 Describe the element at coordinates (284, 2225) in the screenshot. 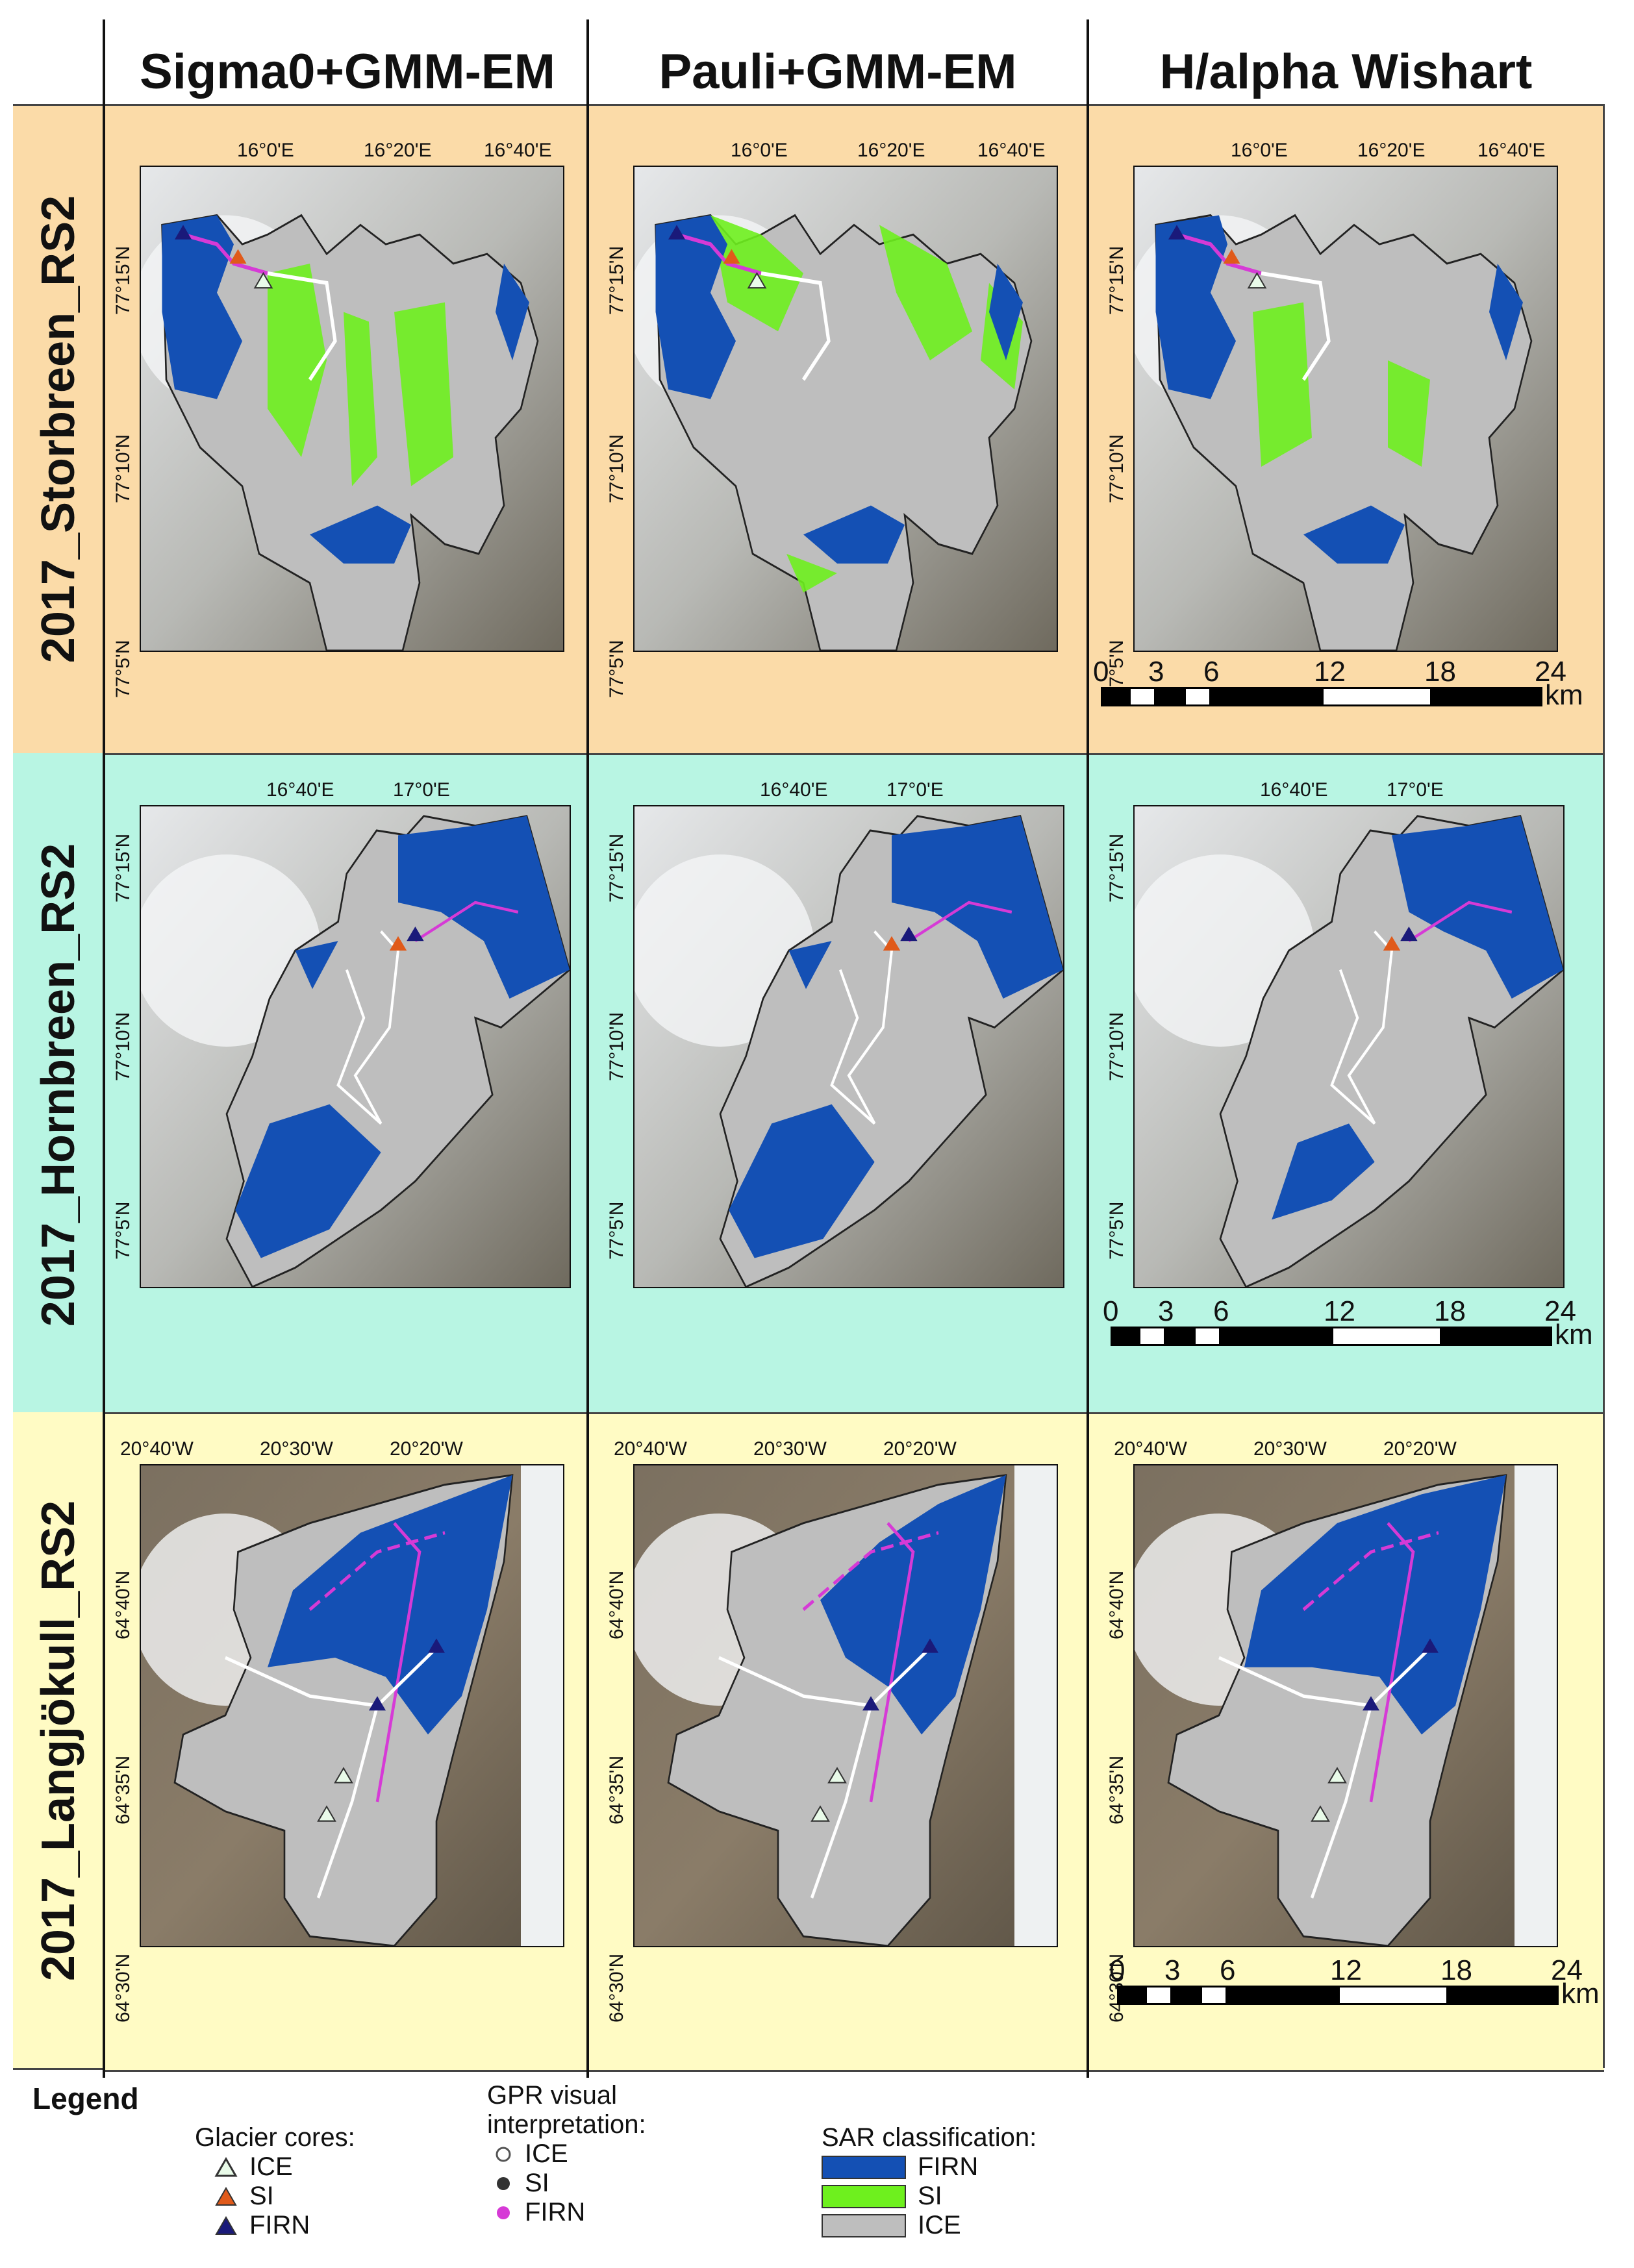

I see `legend-core-firn: FIRN` at that location.